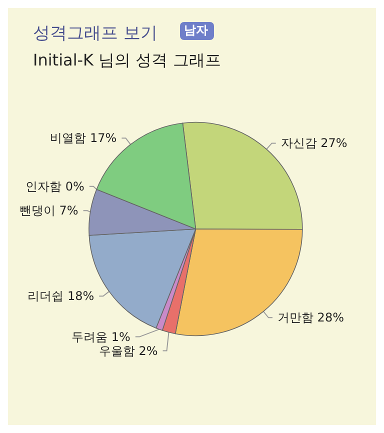  What do you see at coordinates (101, 337) in the screenshot?
I see `slice-label: 두려움 1%` at bounding box center [101, 337].